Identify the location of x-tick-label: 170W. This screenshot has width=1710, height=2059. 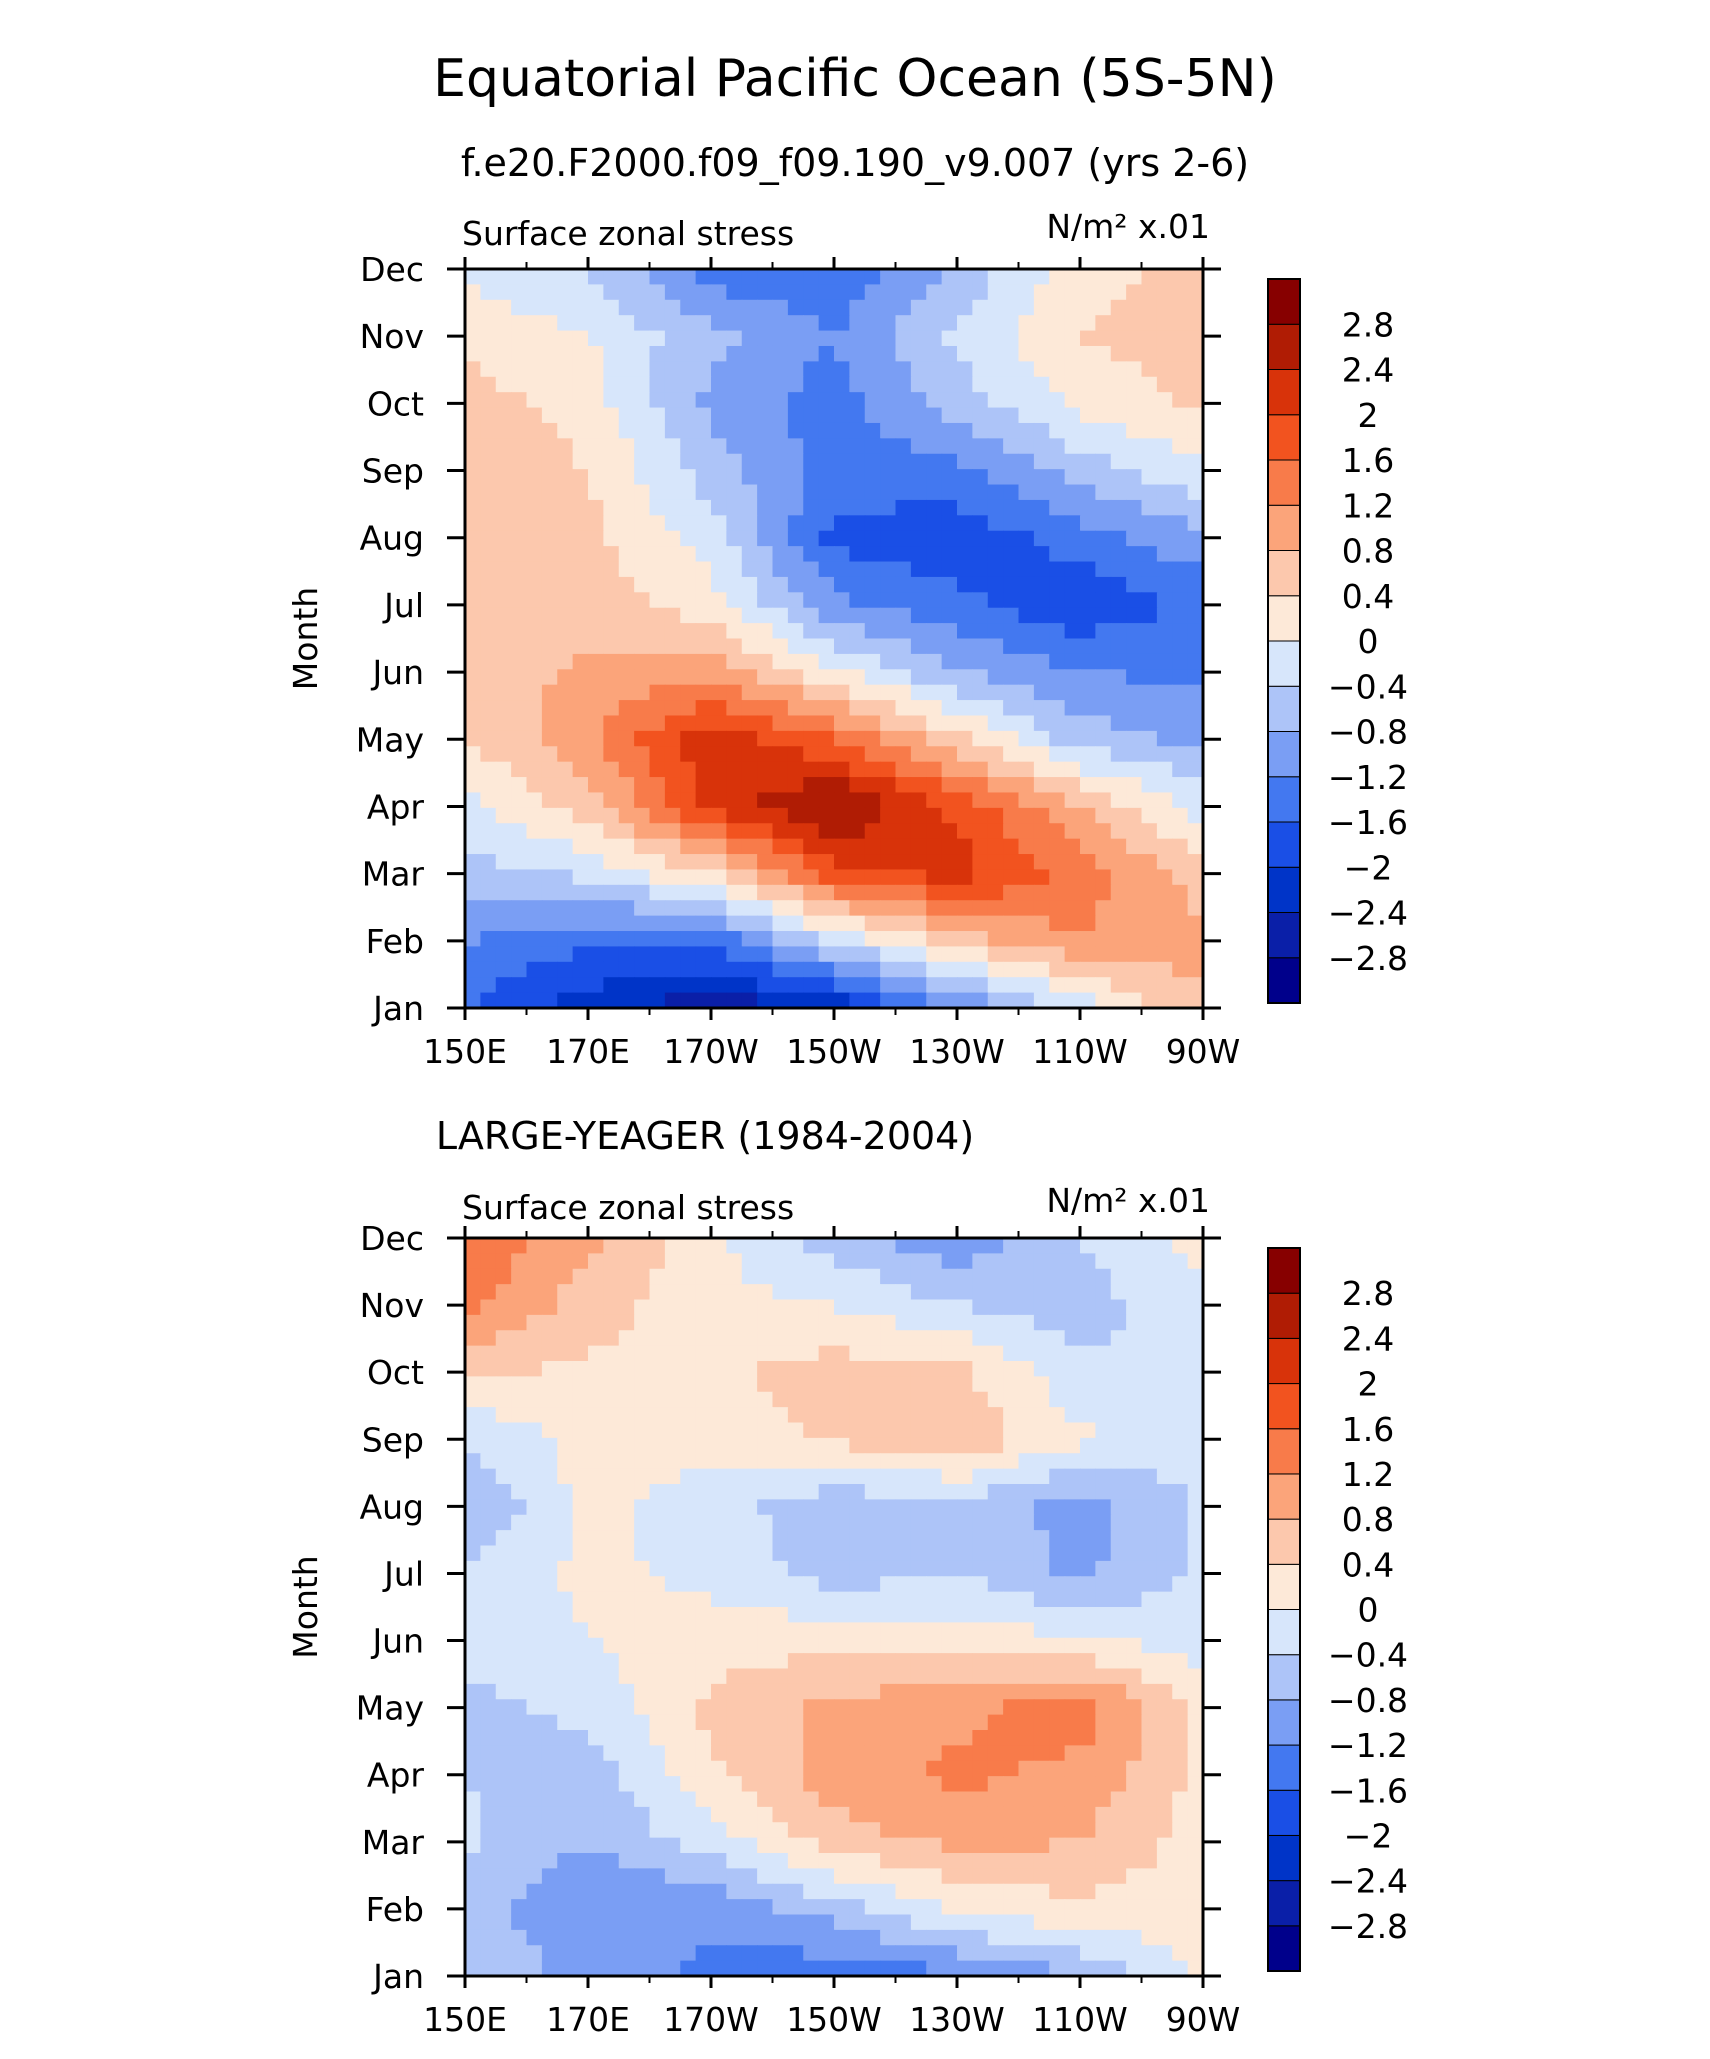
(711, 2019).